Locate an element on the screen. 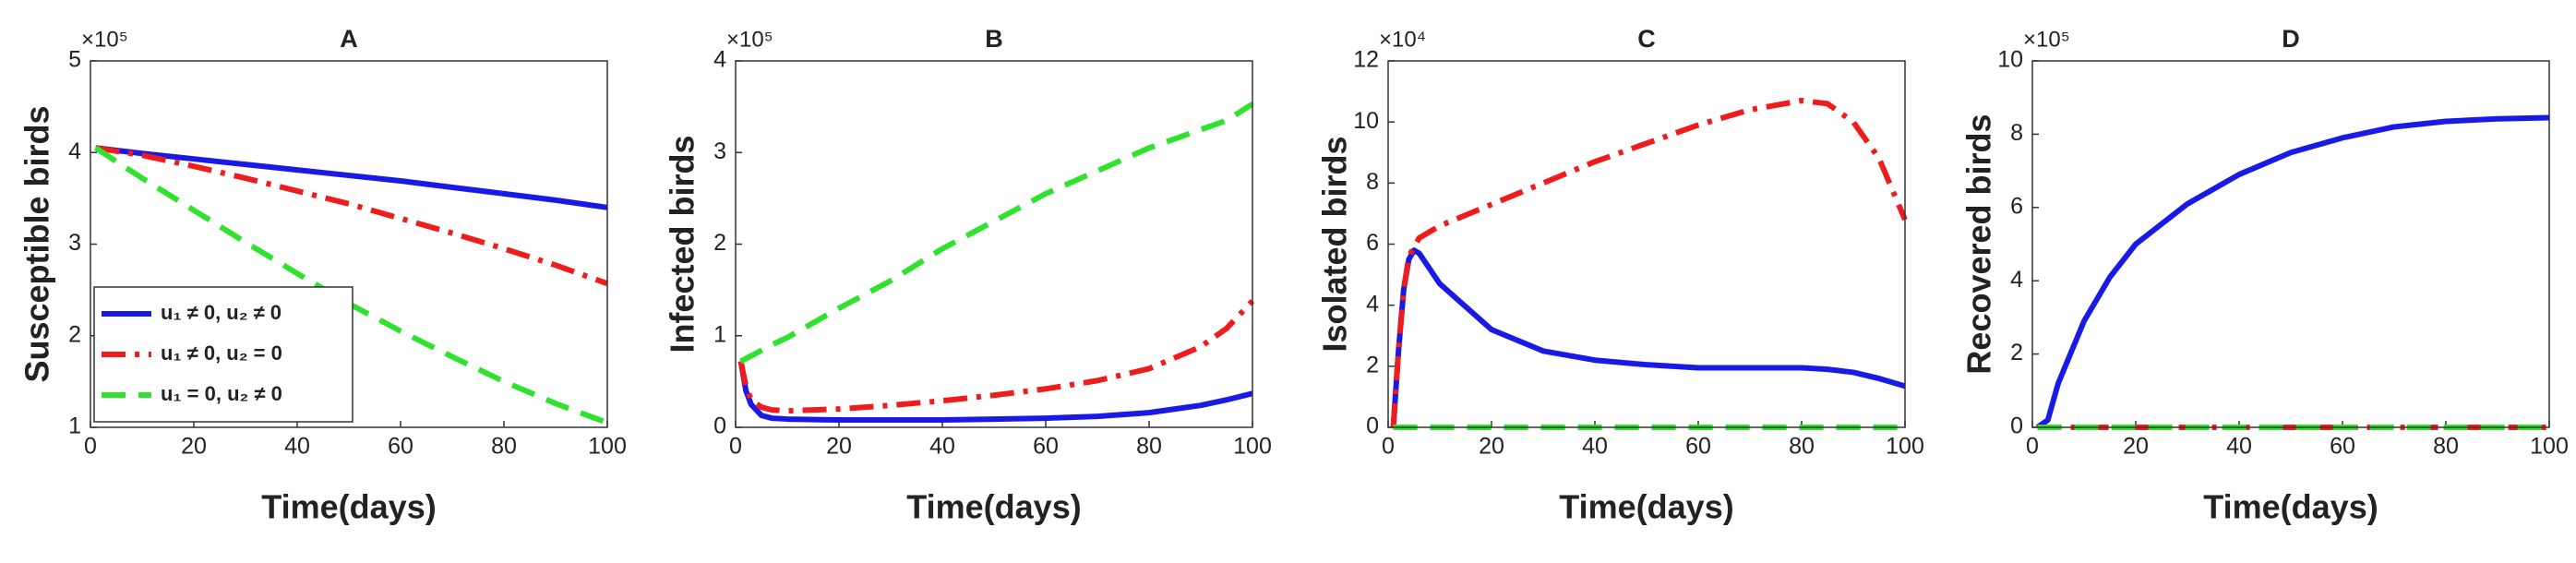  legend-label: u₁ ≠ 0, u₂ = 0 is located at coordinates (222, 353).